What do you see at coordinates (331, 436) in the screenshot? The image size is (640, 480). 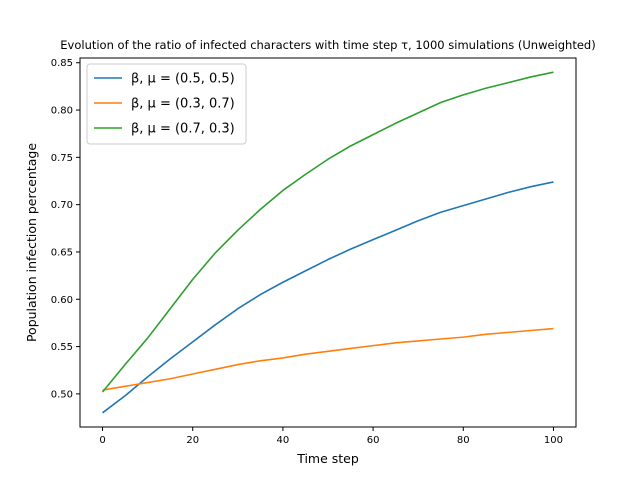 I see `x-axis: 0 20 40 60 80 100` at bounding box center [331, 436].